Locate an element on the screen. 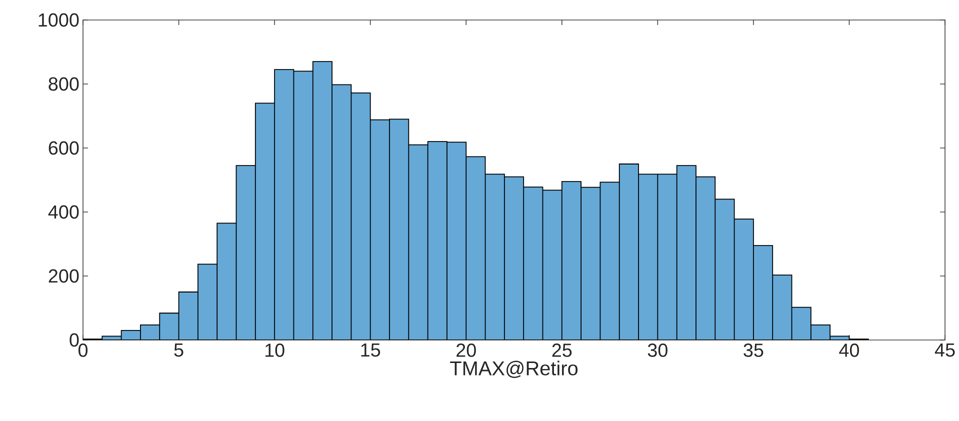 This screenshot has height=421, width=959. y-tick-label: 600 is located at coordinates (63, 148).